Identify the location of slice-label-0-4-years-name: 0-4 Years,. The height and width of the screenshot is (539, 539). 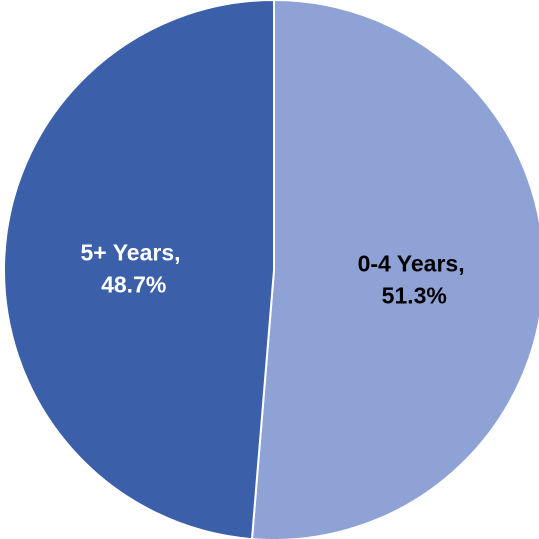
(411, 264).